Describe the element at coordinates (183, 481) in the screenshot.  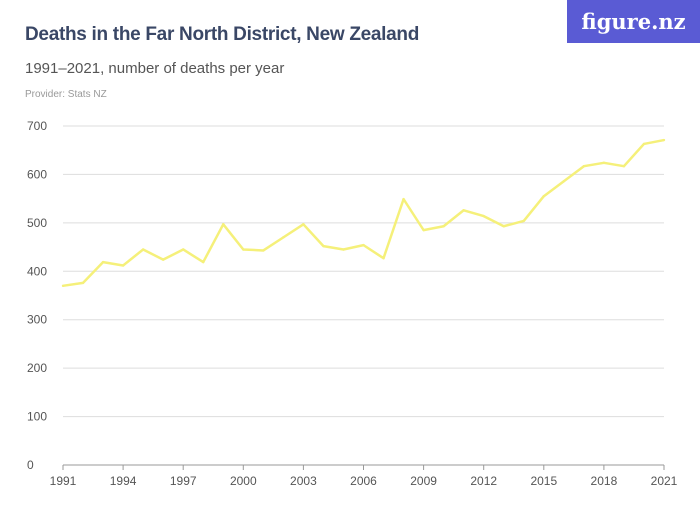
I see `x-tick-label: 1997` at that location.